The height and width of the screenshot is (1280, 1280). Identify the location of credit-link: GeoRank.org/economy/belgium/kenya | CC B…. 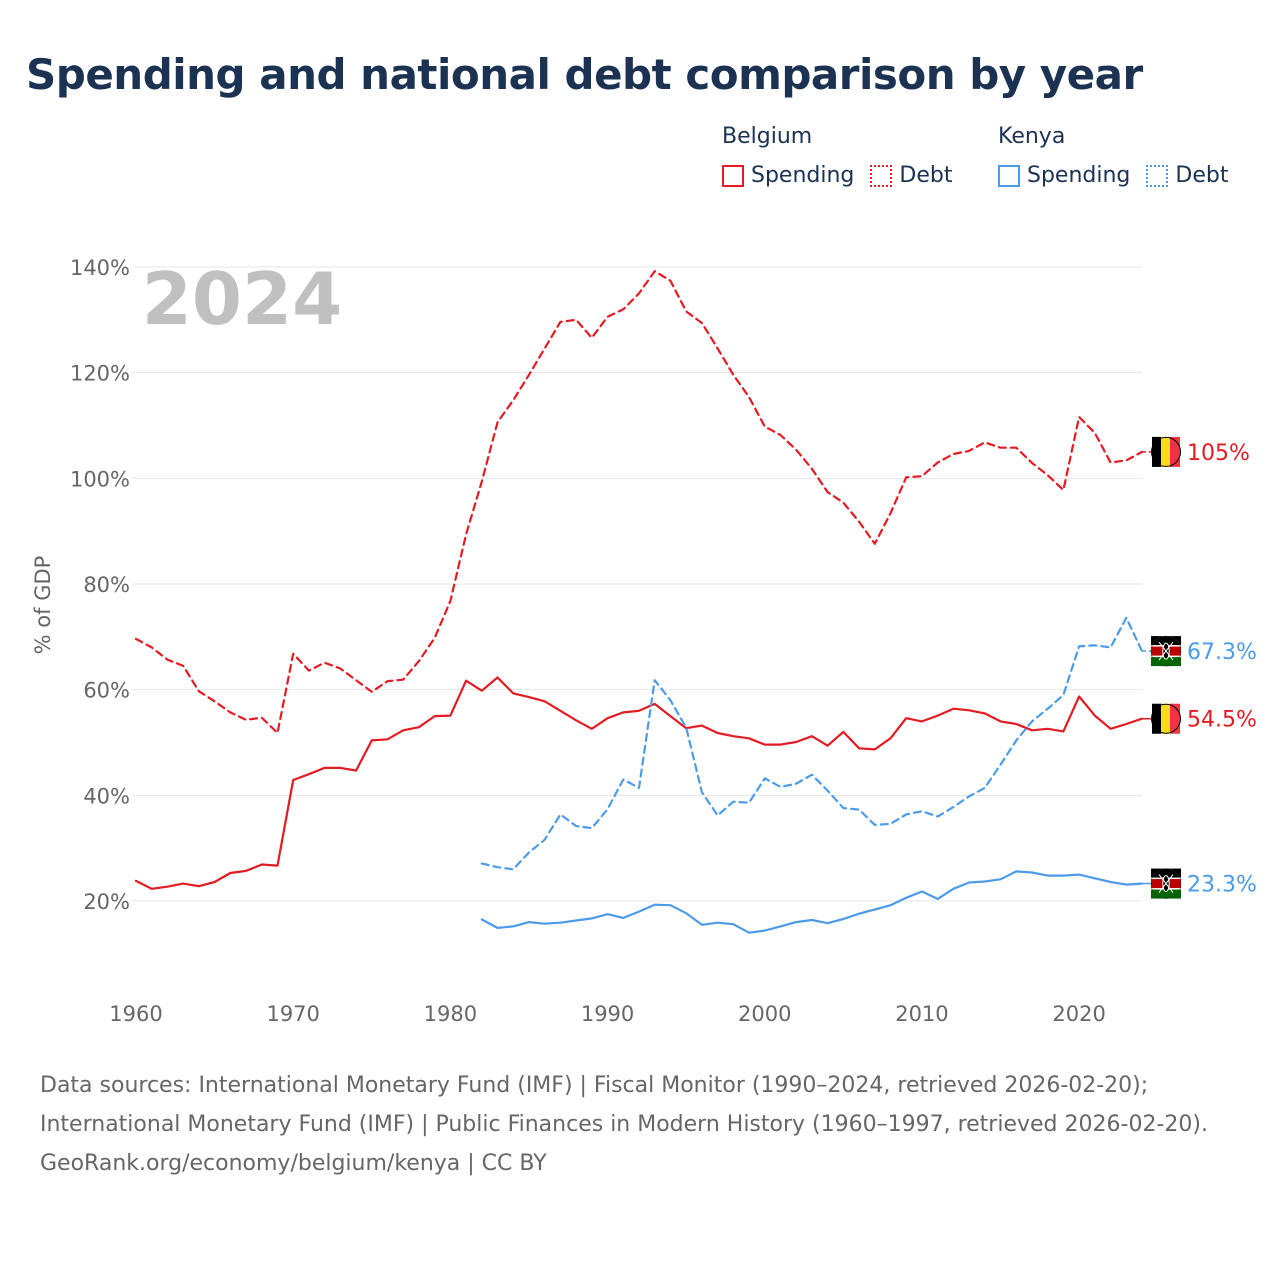
(293, 1163).